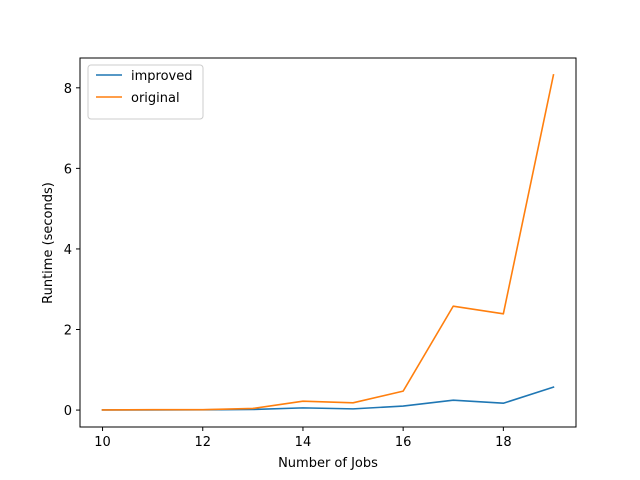 The image size is (640, 480). I want to click on y-tick-label: 6, so click(68, 169).